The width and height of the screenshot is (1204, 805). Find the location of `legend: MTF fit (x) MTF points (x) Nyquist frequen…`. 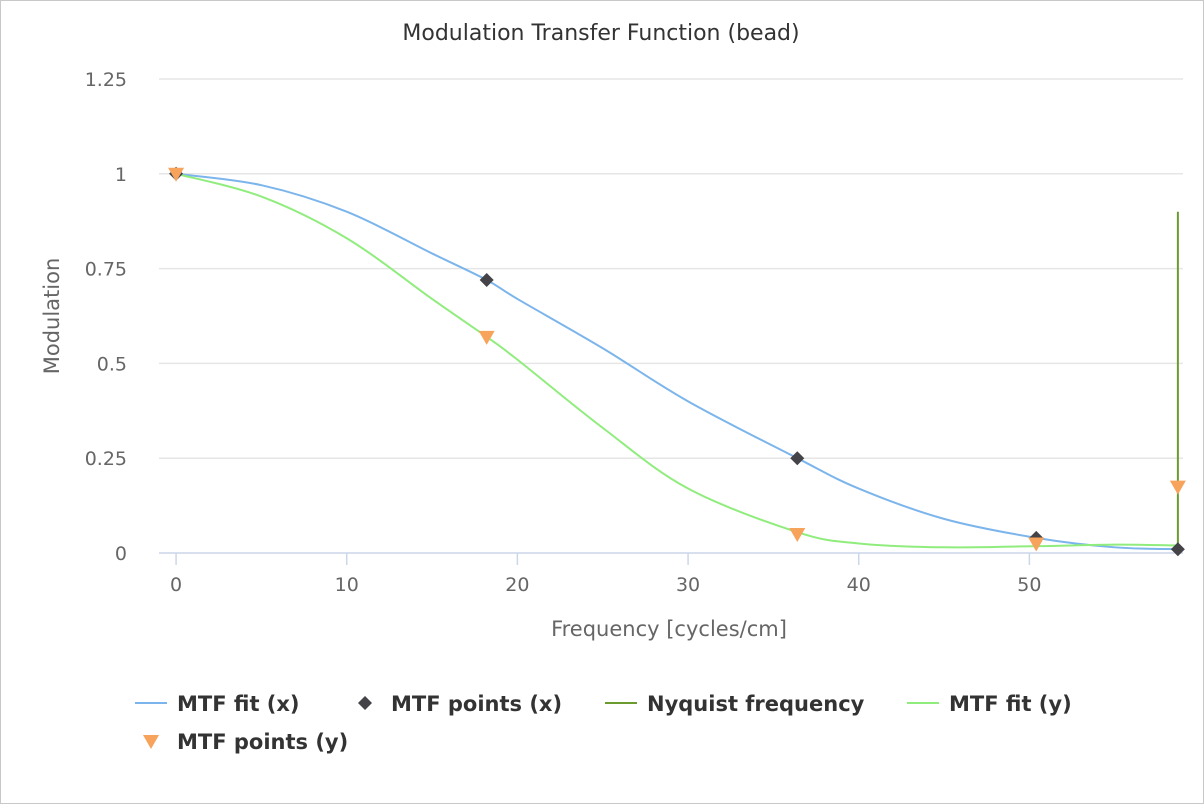

legend: MTF fit (x) MTF points (x) Nyquist frequen… is located at coordinates (603, 723).